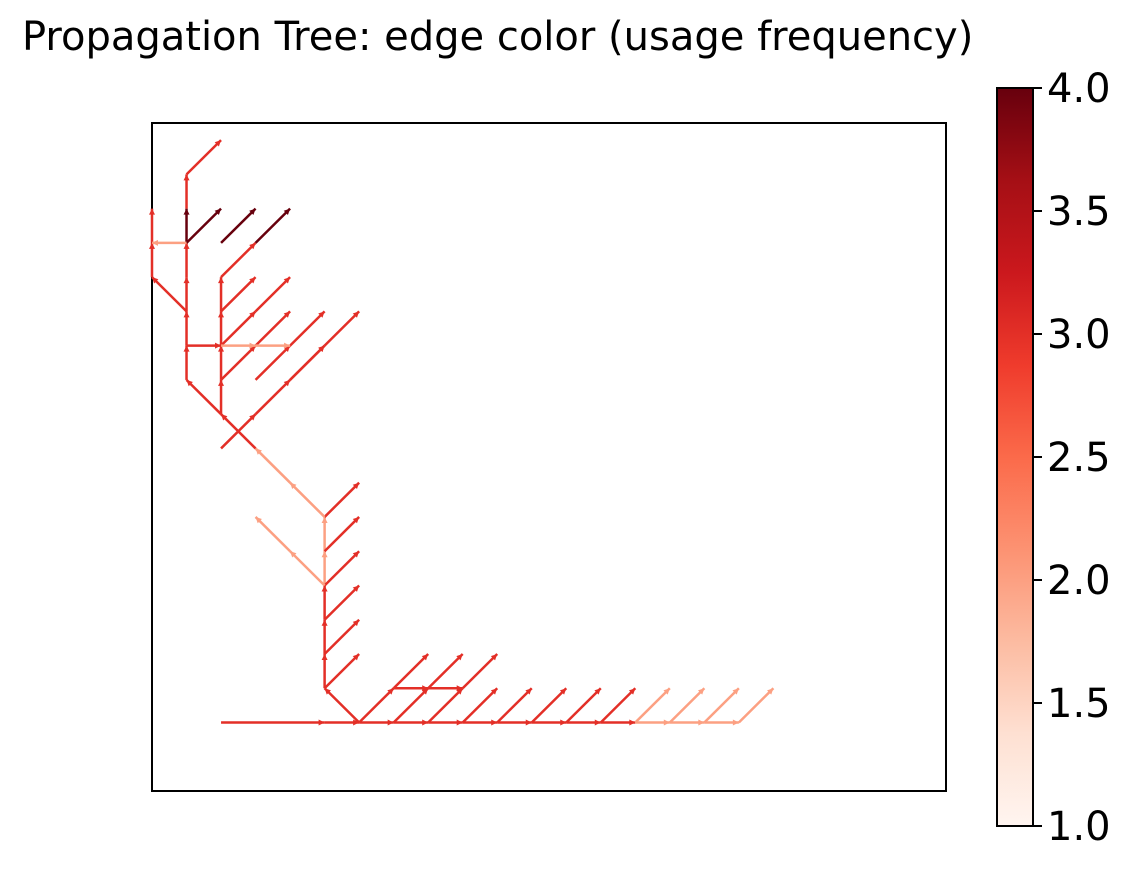 This screenshot has height=873, width=1142. What do you see at coordinates (1079, 335) in the screenshot?
I see `colorbar-tick-label-4: 3.0` at bounding box center [1079, 335].